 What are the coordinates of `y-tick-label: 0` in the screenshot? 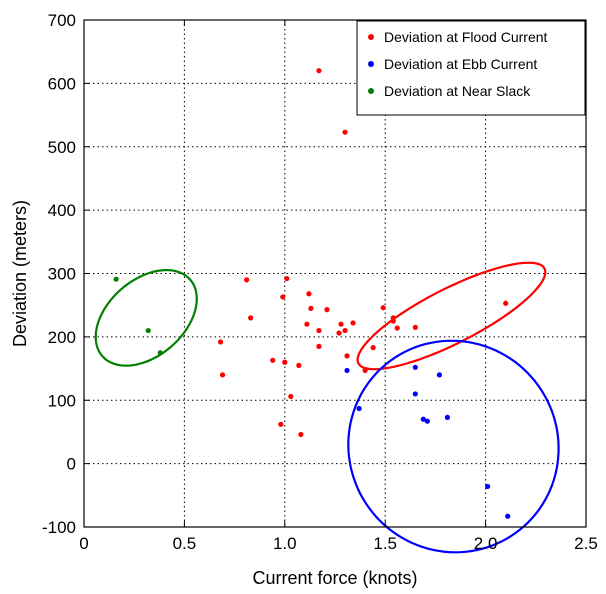 It's located at (71, 464).